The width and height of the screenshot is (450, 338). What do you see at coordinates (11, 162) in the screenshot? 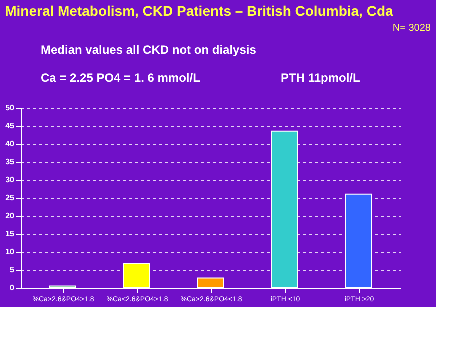
I see `y-tick-label: 35` at bounding box center [11, 162].